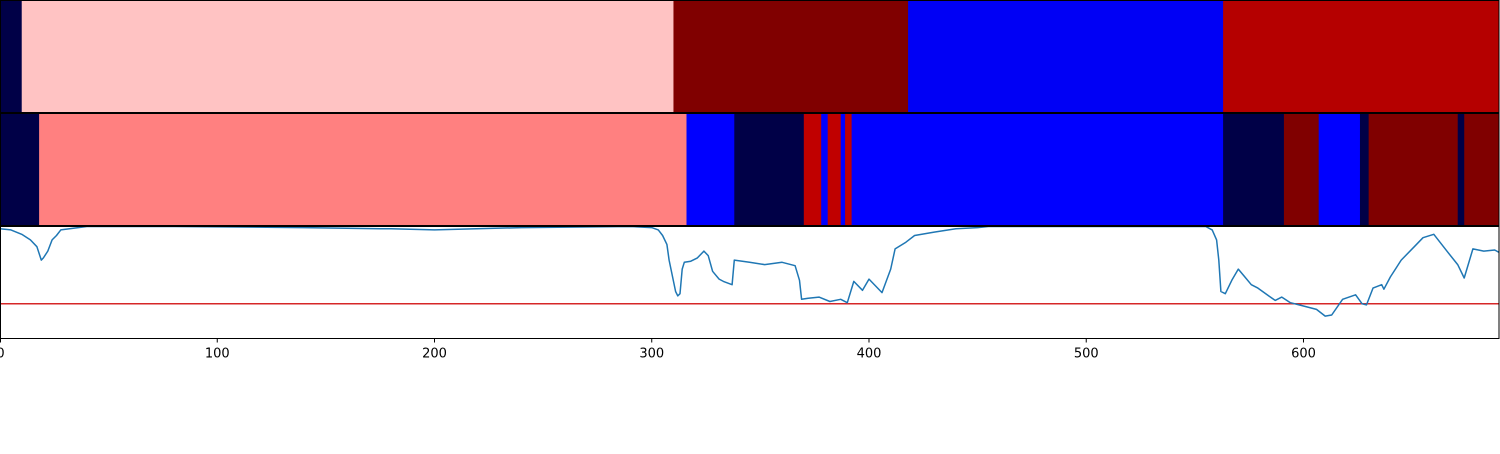 Image resolution: width=1500 pixels, height=454 pixels. I want to click on x-axis: 0 100 200 300 400 500 600, so click(658, 350).